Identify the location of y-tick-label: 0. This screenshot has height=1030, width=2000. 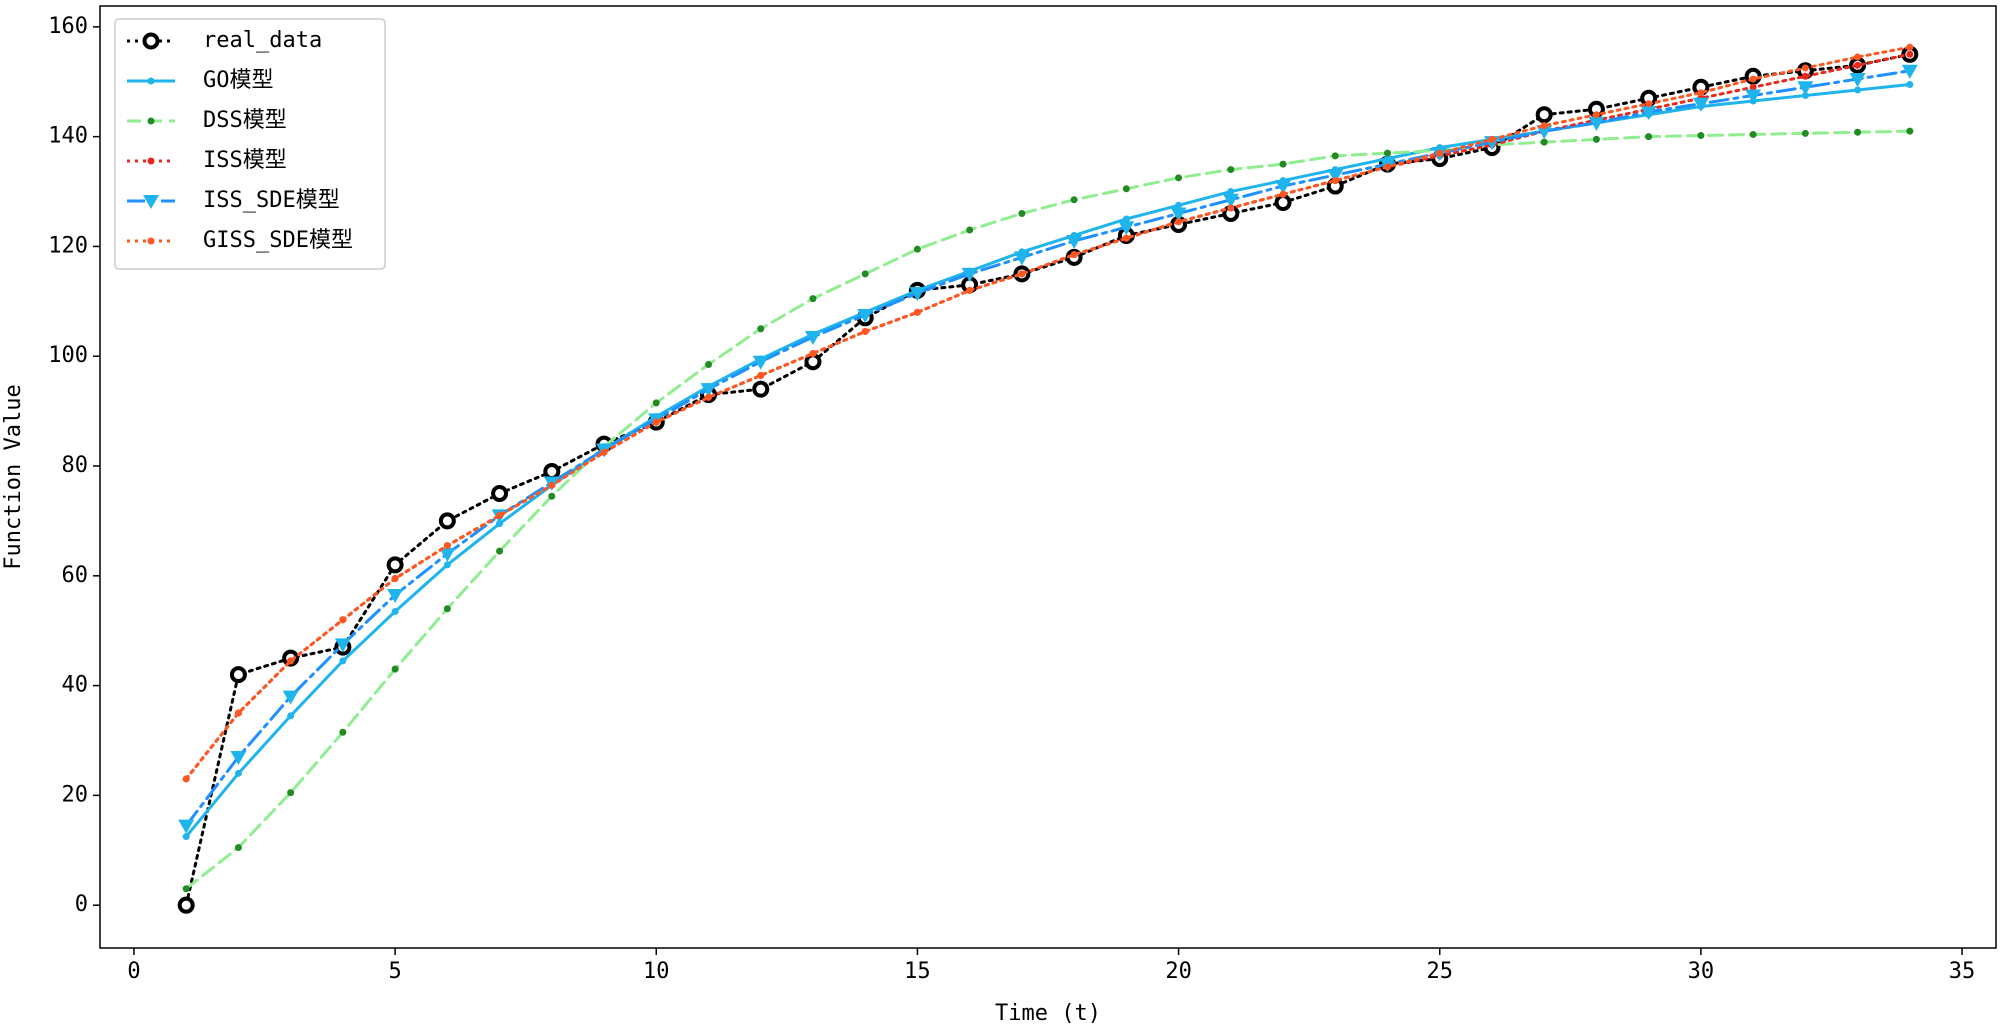
(81, 904).